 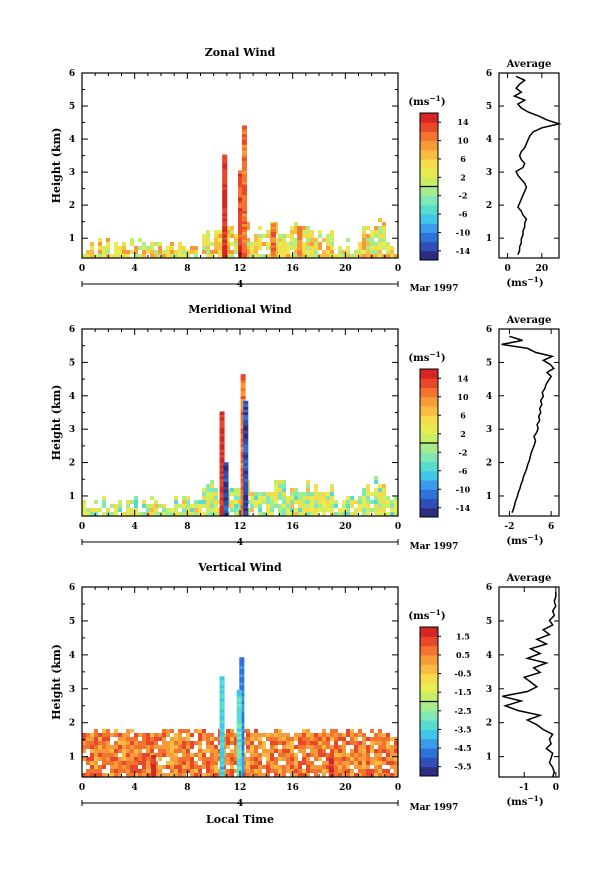 I want to click on x-axis-label: Local Time, so click(x=240, y=819).